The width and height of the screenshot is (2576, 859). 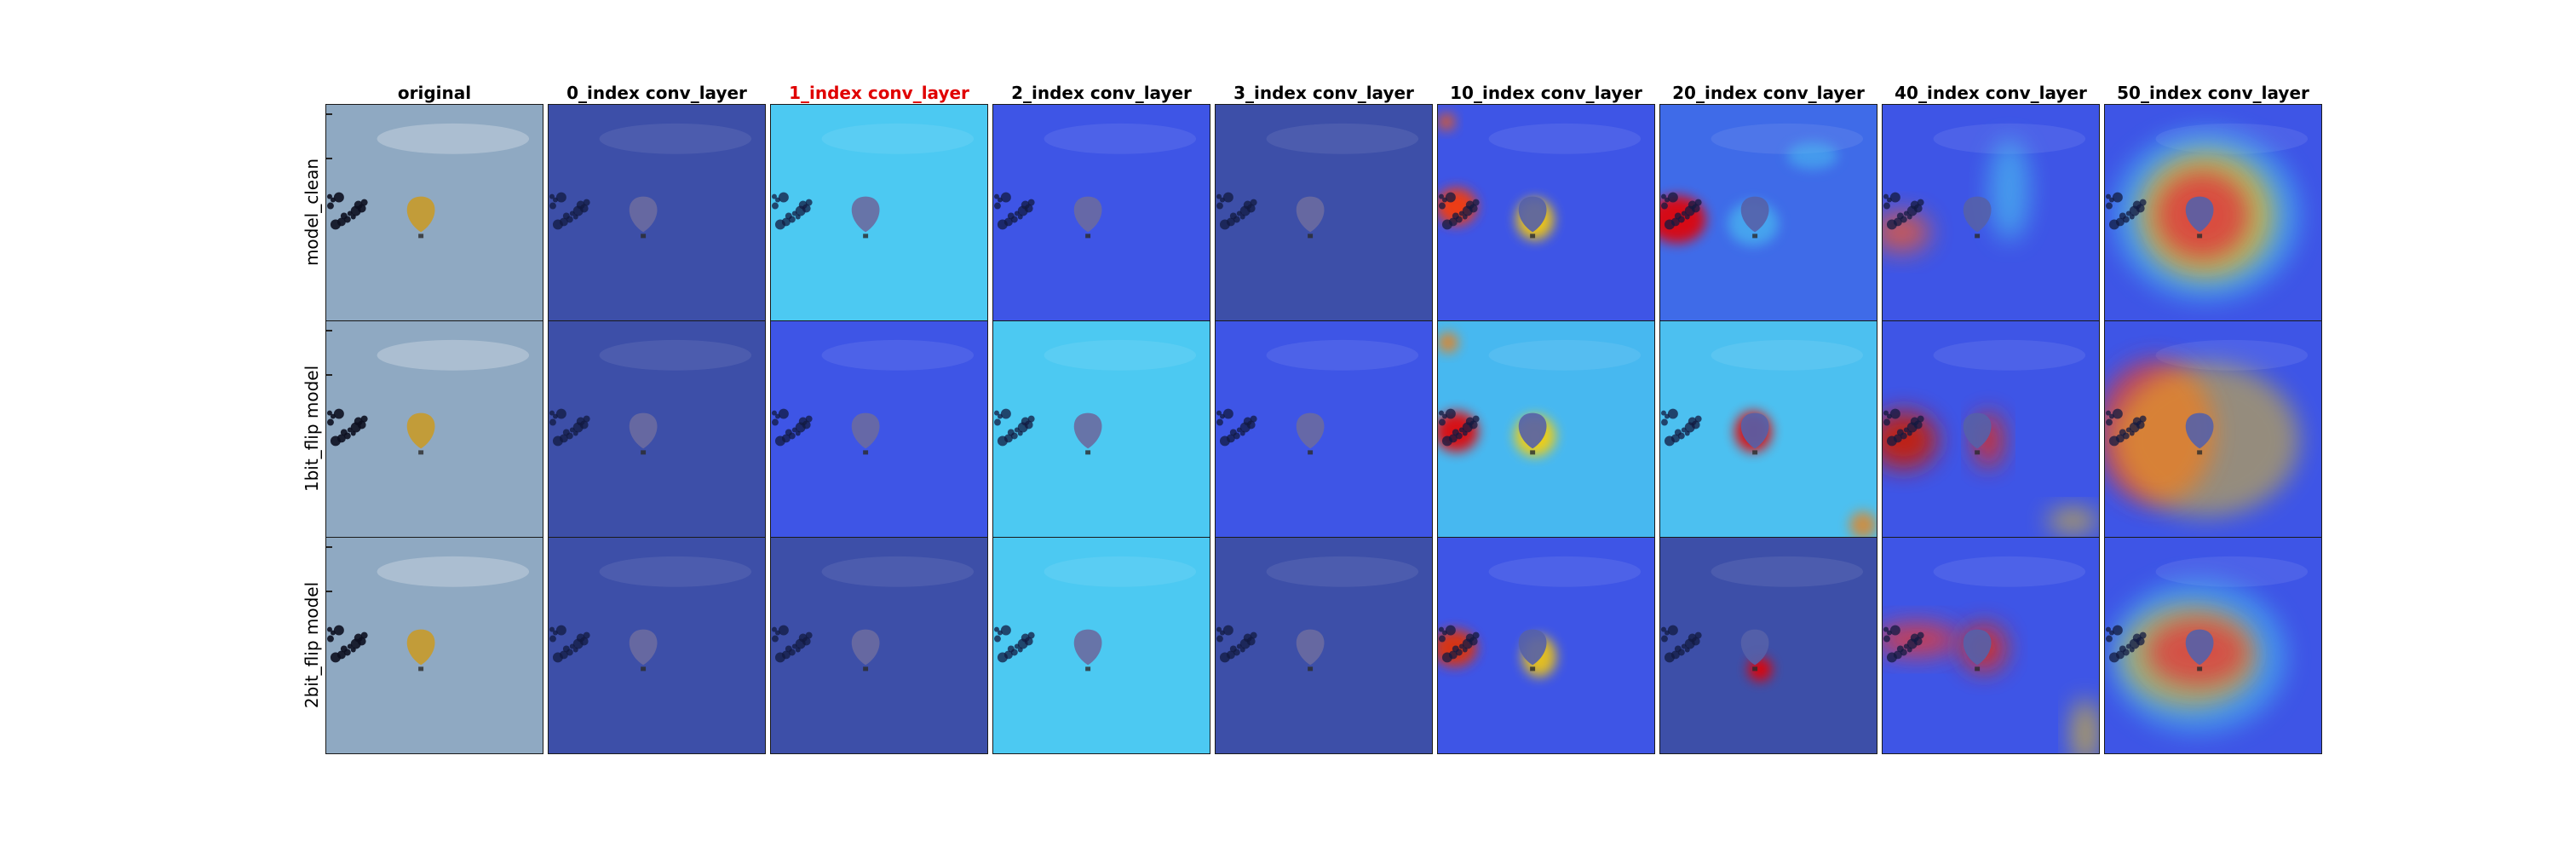 What do you see at coordinates (1324, 93) in the screenshot?
I see `column-title: 3_index conv_layer` at bounding box center [1324, 93].